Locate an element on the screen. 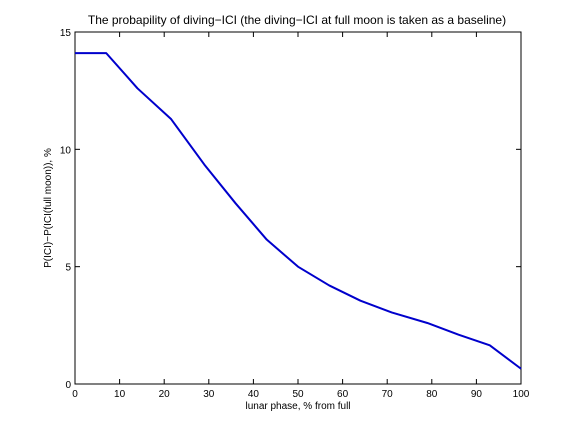 The image size is (576, 432). y-tick-label: 0 is located at coordinates (68, 385).